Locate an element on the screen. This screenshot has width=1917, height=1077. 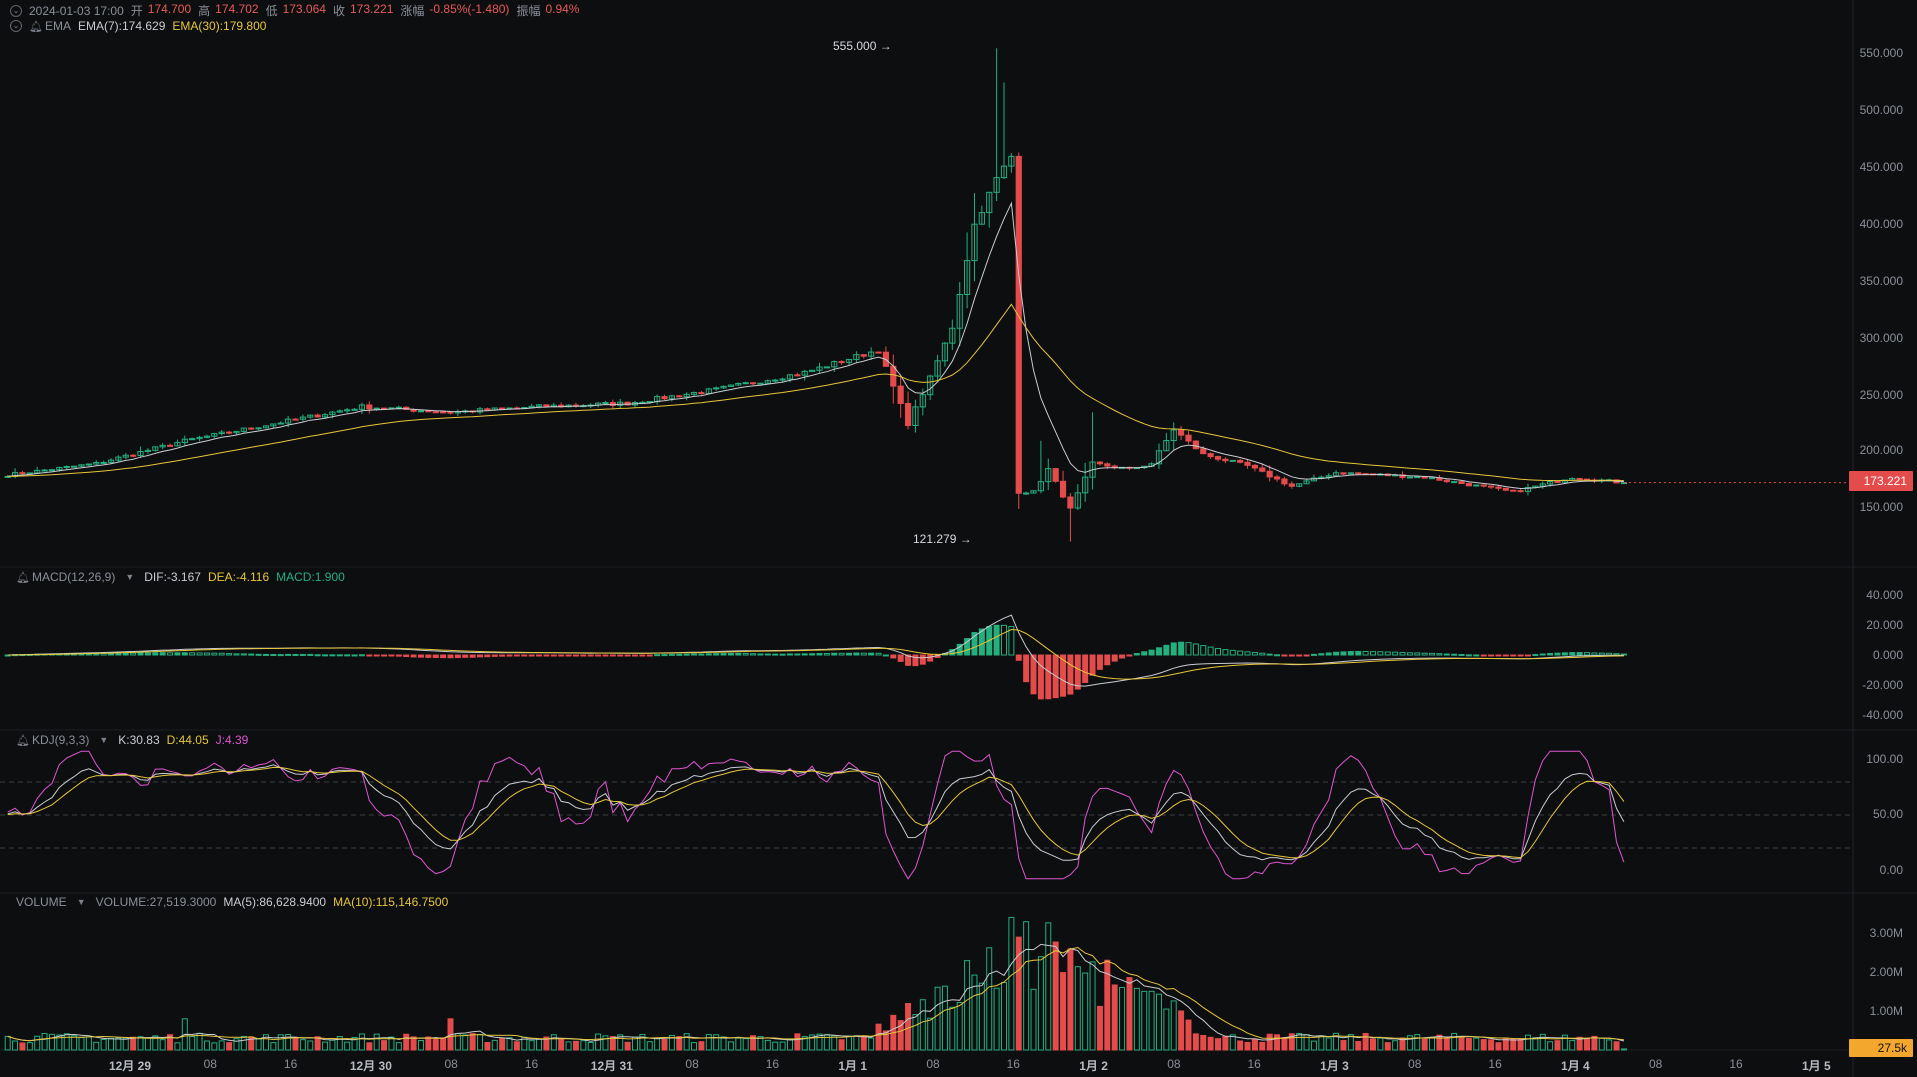
low-price-annotation: 121.279 → is located at coordinates (942, 539).